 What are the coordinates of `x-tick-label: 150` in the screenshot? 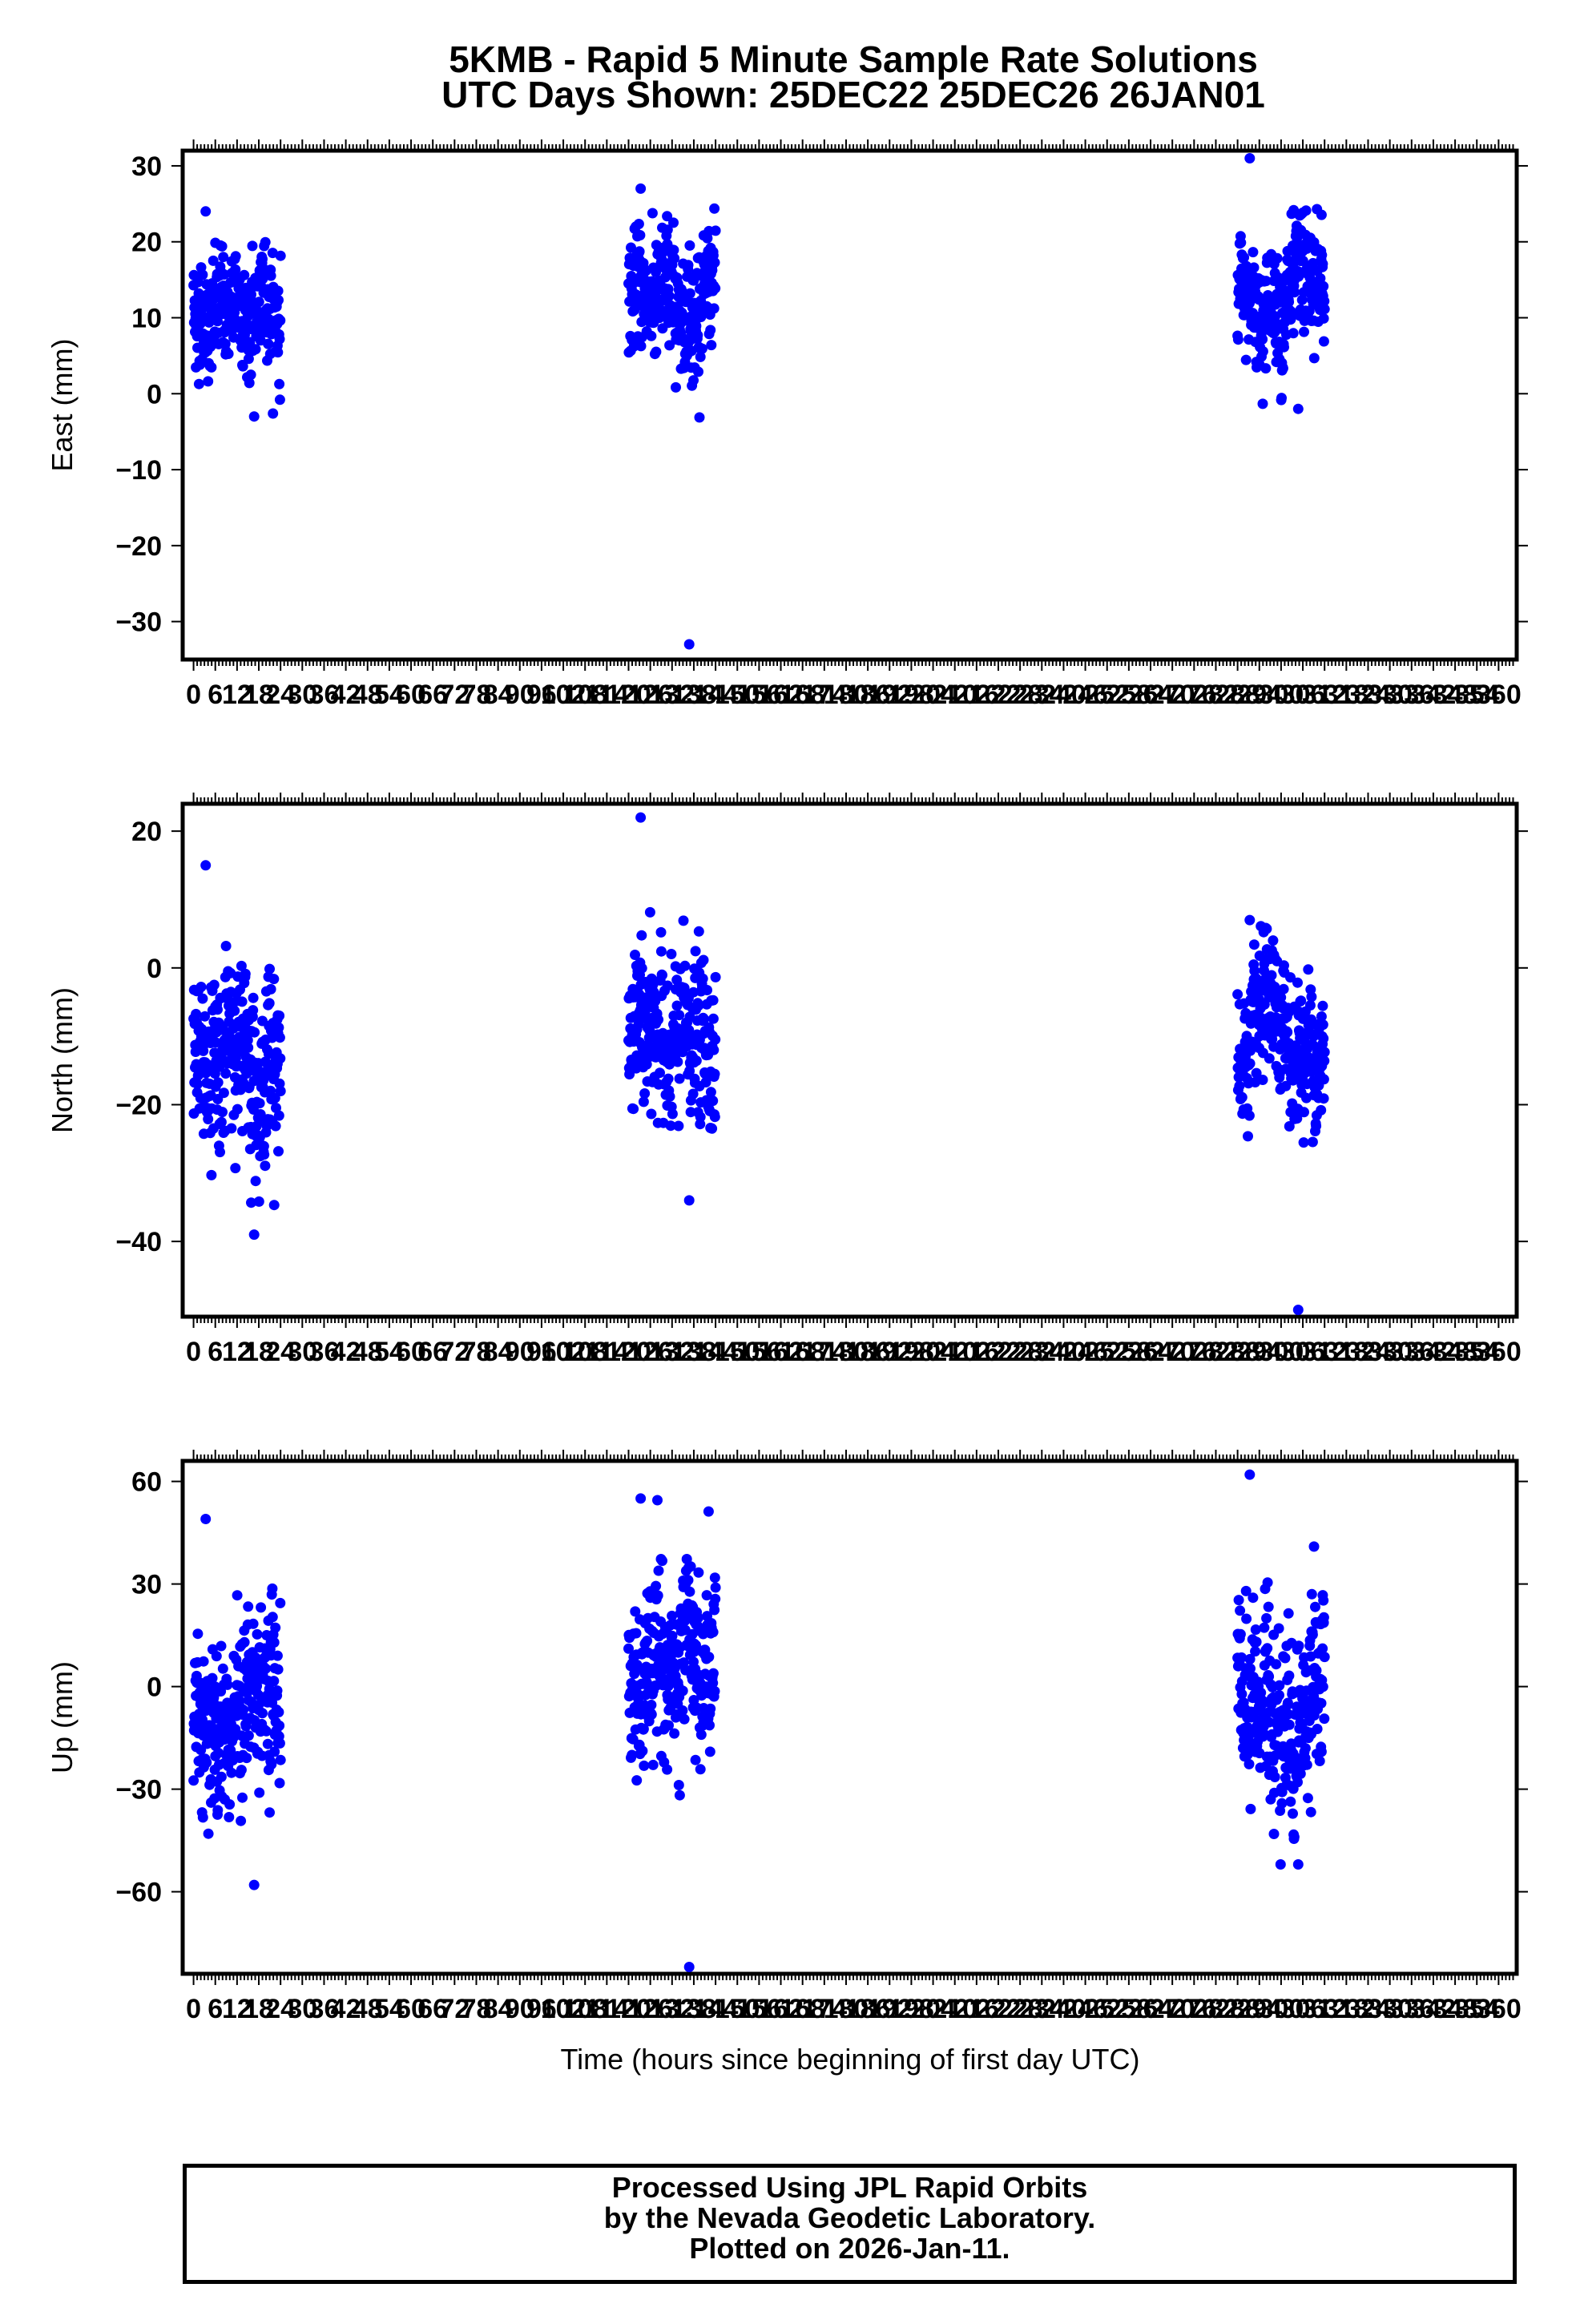 It's located at (737, 1352).